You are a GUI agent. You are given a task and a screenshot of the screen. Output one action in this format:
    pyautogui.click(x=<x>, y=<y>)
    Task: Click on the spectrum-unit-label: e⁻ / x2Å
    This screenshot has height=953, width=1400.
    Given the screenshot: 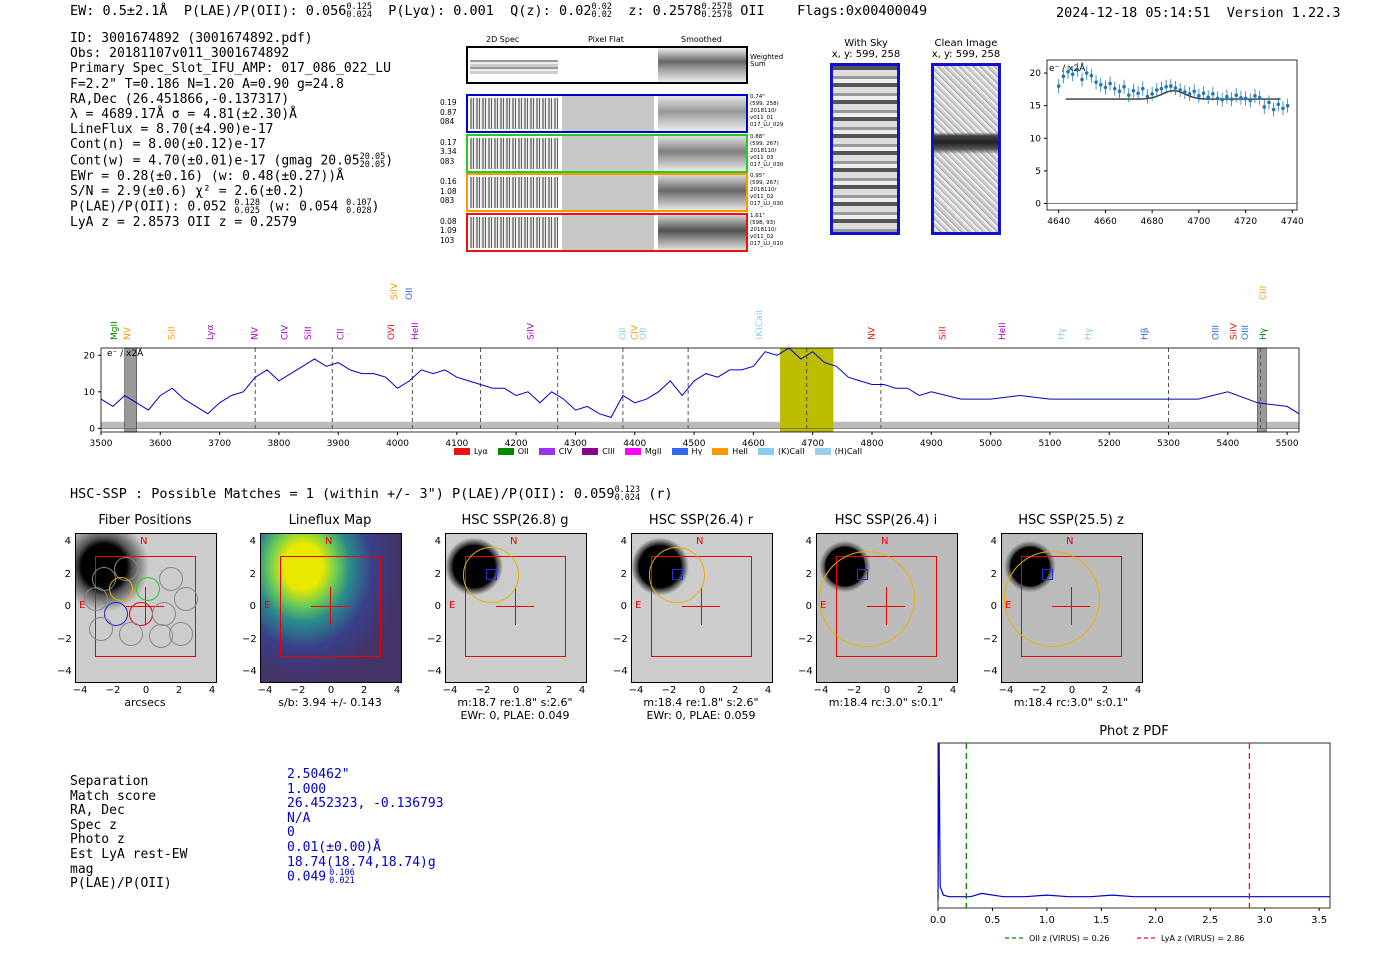 What is the action you would take?
    pyautogui.click(x=125, y=353)
    